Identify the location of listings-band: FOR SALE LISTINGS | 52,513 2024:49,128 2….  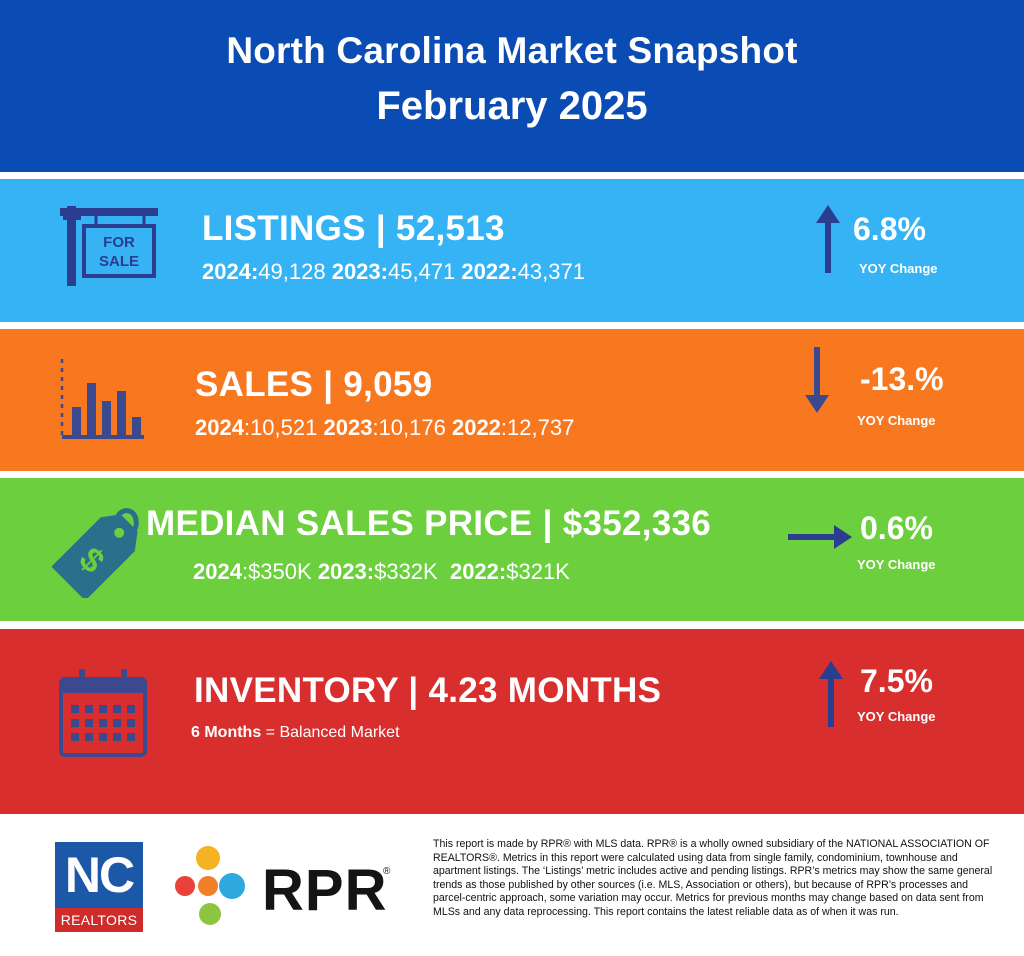
(512, 250).